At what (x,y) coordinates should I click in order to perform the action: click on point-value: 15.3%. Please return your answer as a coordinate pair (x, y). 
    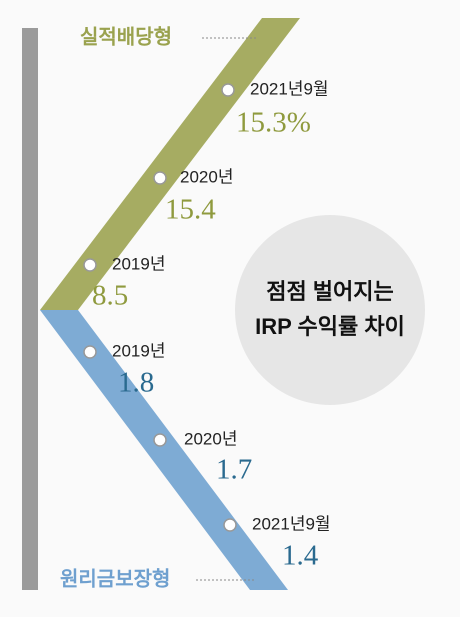
    Looking at the image, I should click on (273, 123).